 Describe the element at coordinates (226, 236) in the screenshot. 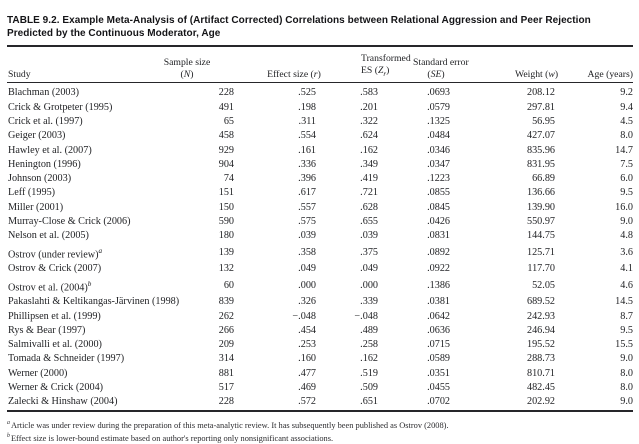

I see `cell-n: 180` at that location.